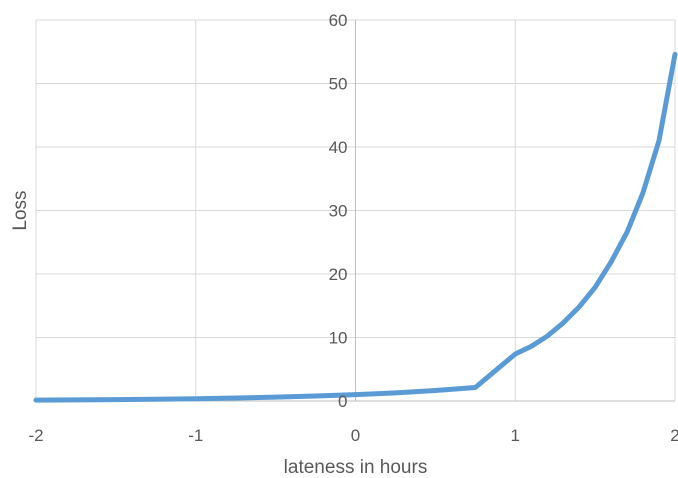 This screenshot has height=478, width=678. Describe the element at coordinates (338, 84) in the screenshot. I see `y-tick-label: 50` at that location.